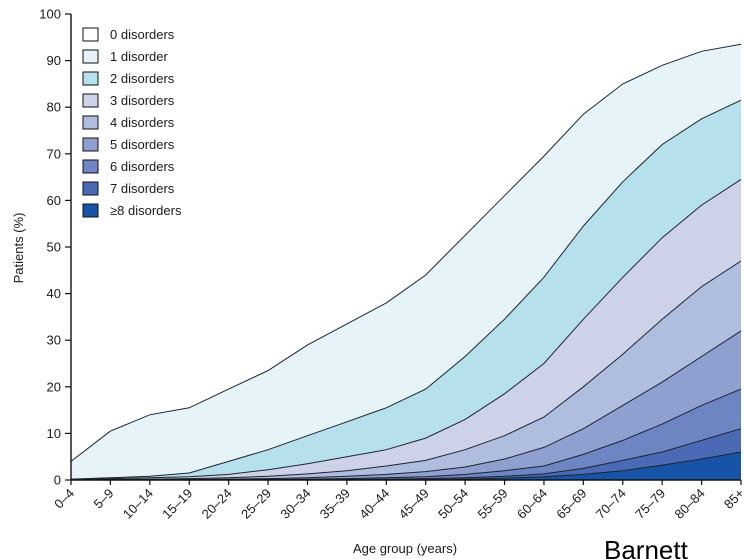  What do you see at coordinates (405, 548) in the screenshot?
I see `x-axis-title: Age group (years)` at bounding box center [405, 548].